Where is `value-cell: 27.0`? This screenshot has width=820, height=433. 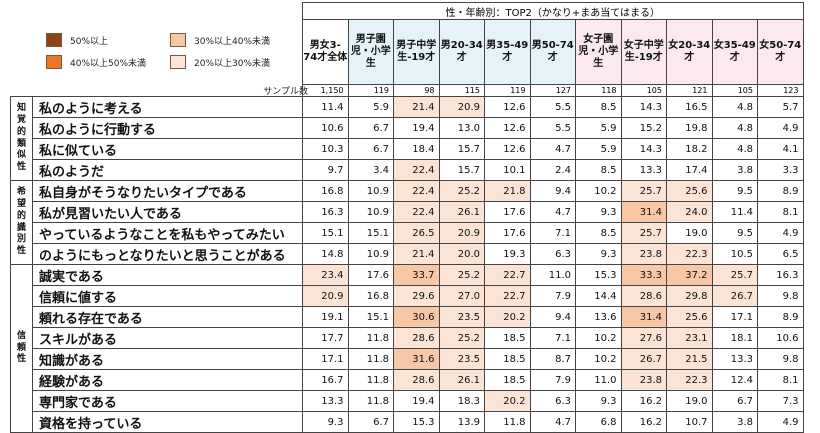 value-cell: 27.0 is located at coordinates (461, 296).